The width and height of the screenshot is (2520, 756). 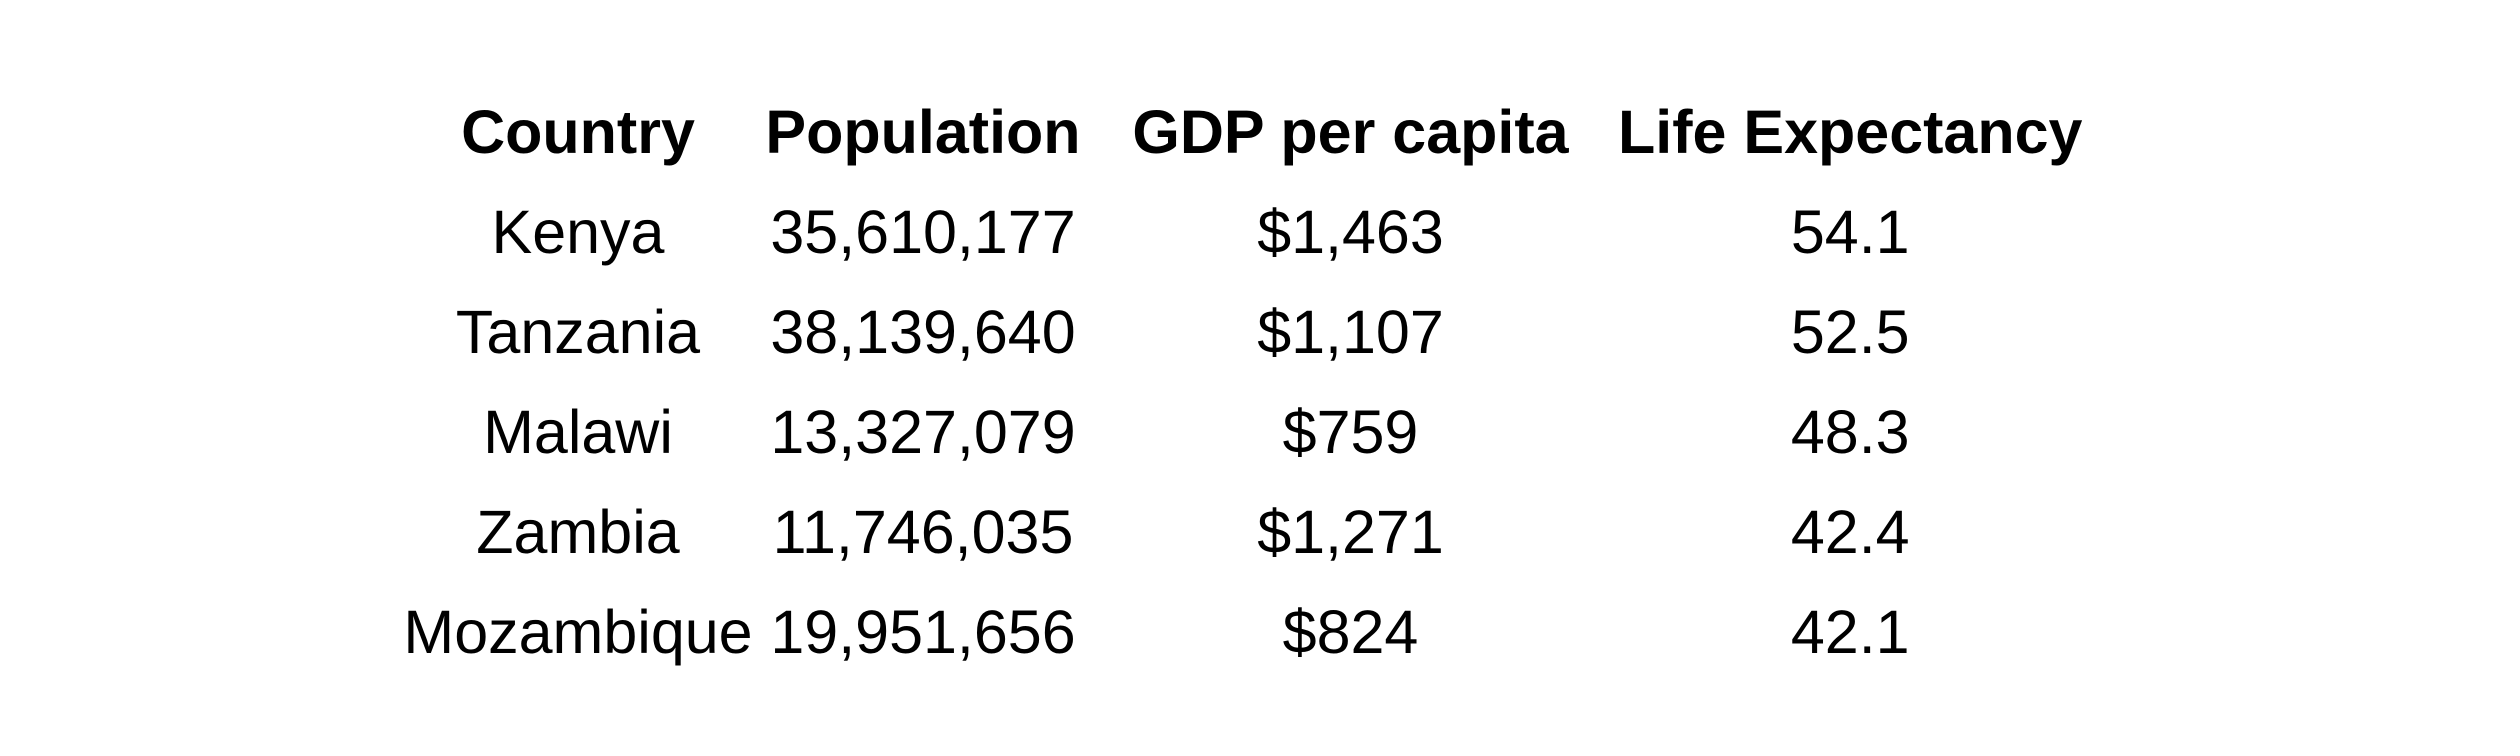 What do you see at coordinates (578, 431) in the screenshot?
I see `cell-country: Malawi` at bounding box center [578, 431].